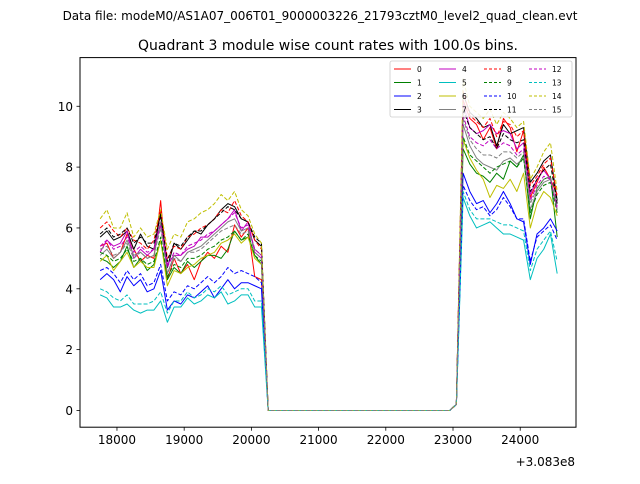 The height and width of the screenshot is (484, 640). I want to click on legend-label-6: 6, so click(464, 96).